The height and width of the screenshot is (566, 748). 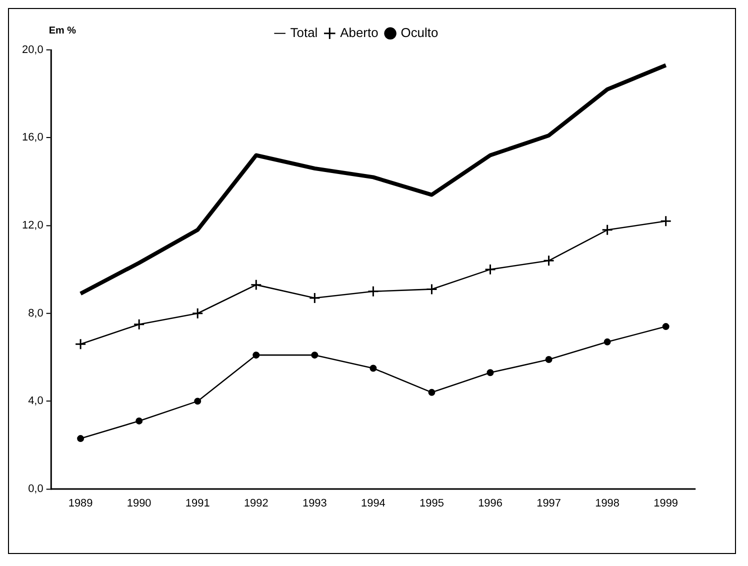 I want to click on y-axis-title: Em %, so click(x=62, y=31).